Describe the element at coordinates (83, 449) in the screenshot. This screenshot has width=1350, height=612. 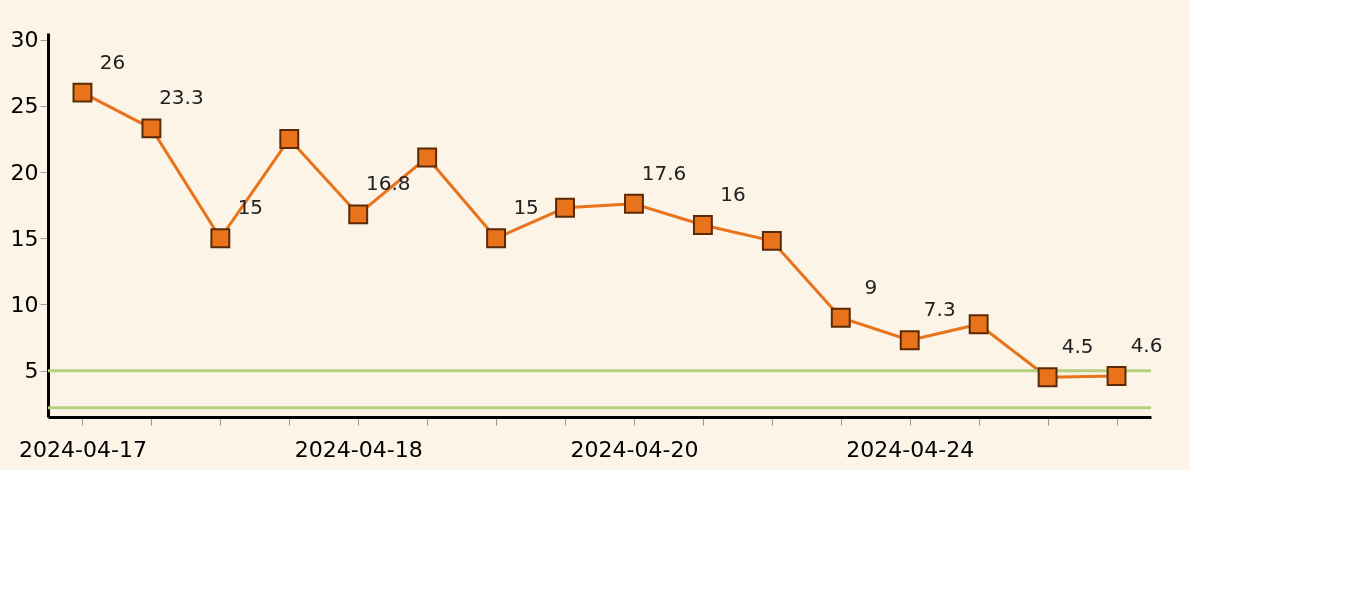
I see `x-tick-label: 2024-04-17` at that location.